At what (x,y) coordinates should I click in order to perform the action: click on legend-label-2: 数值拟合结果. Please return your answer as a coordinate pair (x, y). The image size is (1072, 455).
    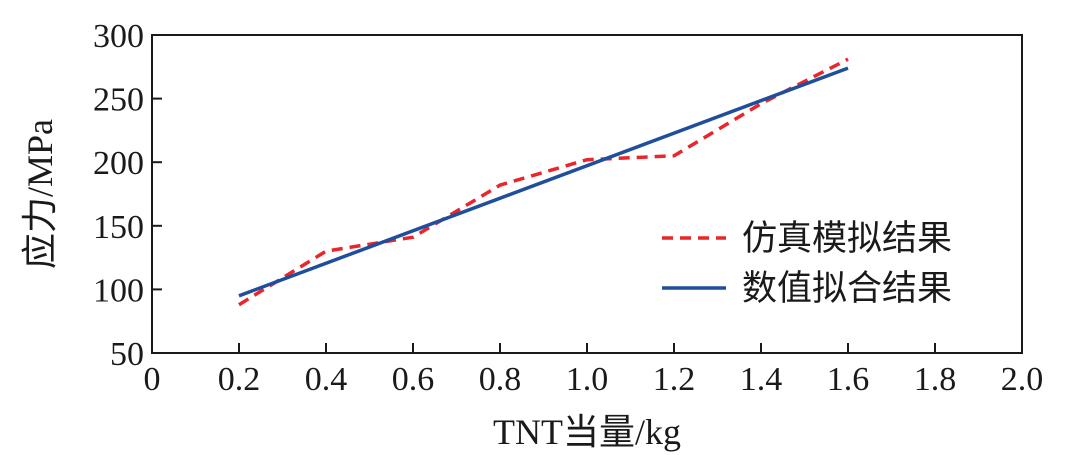
    Looking at the image, I should click on (847, 289).